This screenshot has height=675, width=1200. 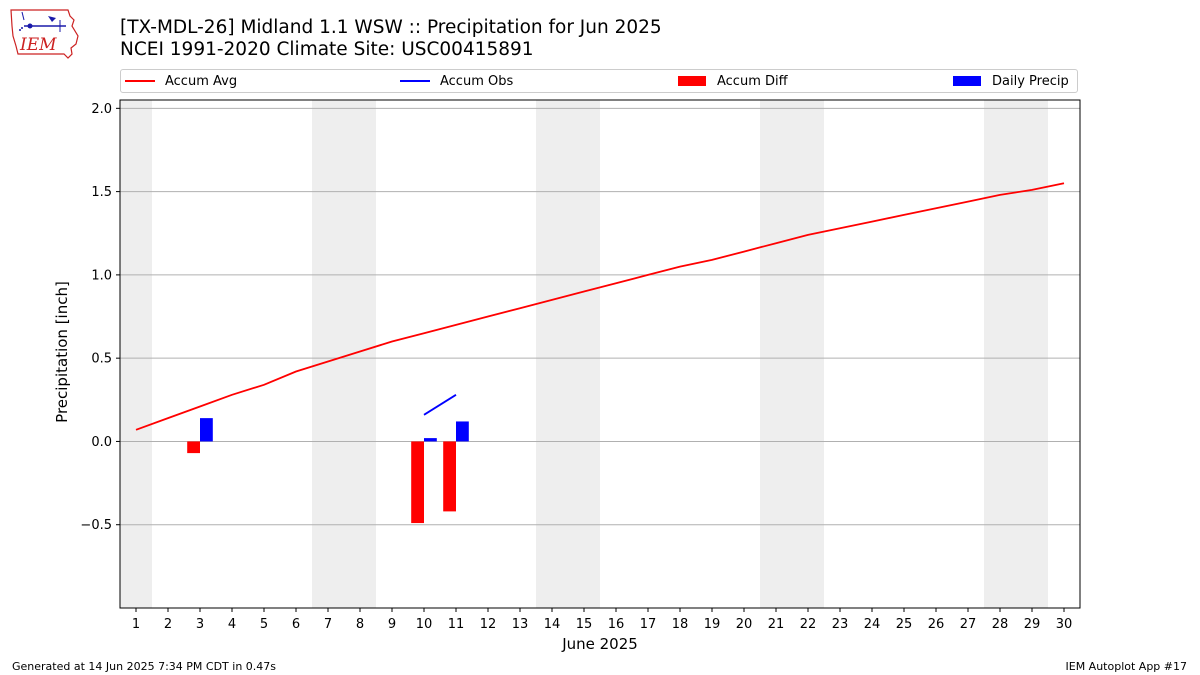 What do you see at coordinates (968, 624) in the screenshot?
I see `x-tick-label: 27` at bounding box center [968, 624].